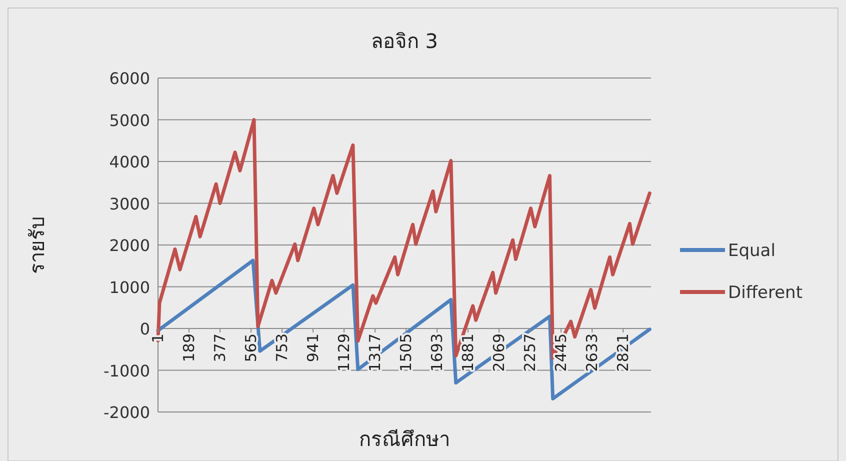 This screenshot has height=461, width=846. Describe the element at coordinates (127, 412) in the screenshot. I see `y-tick-label: -2000` at that location.